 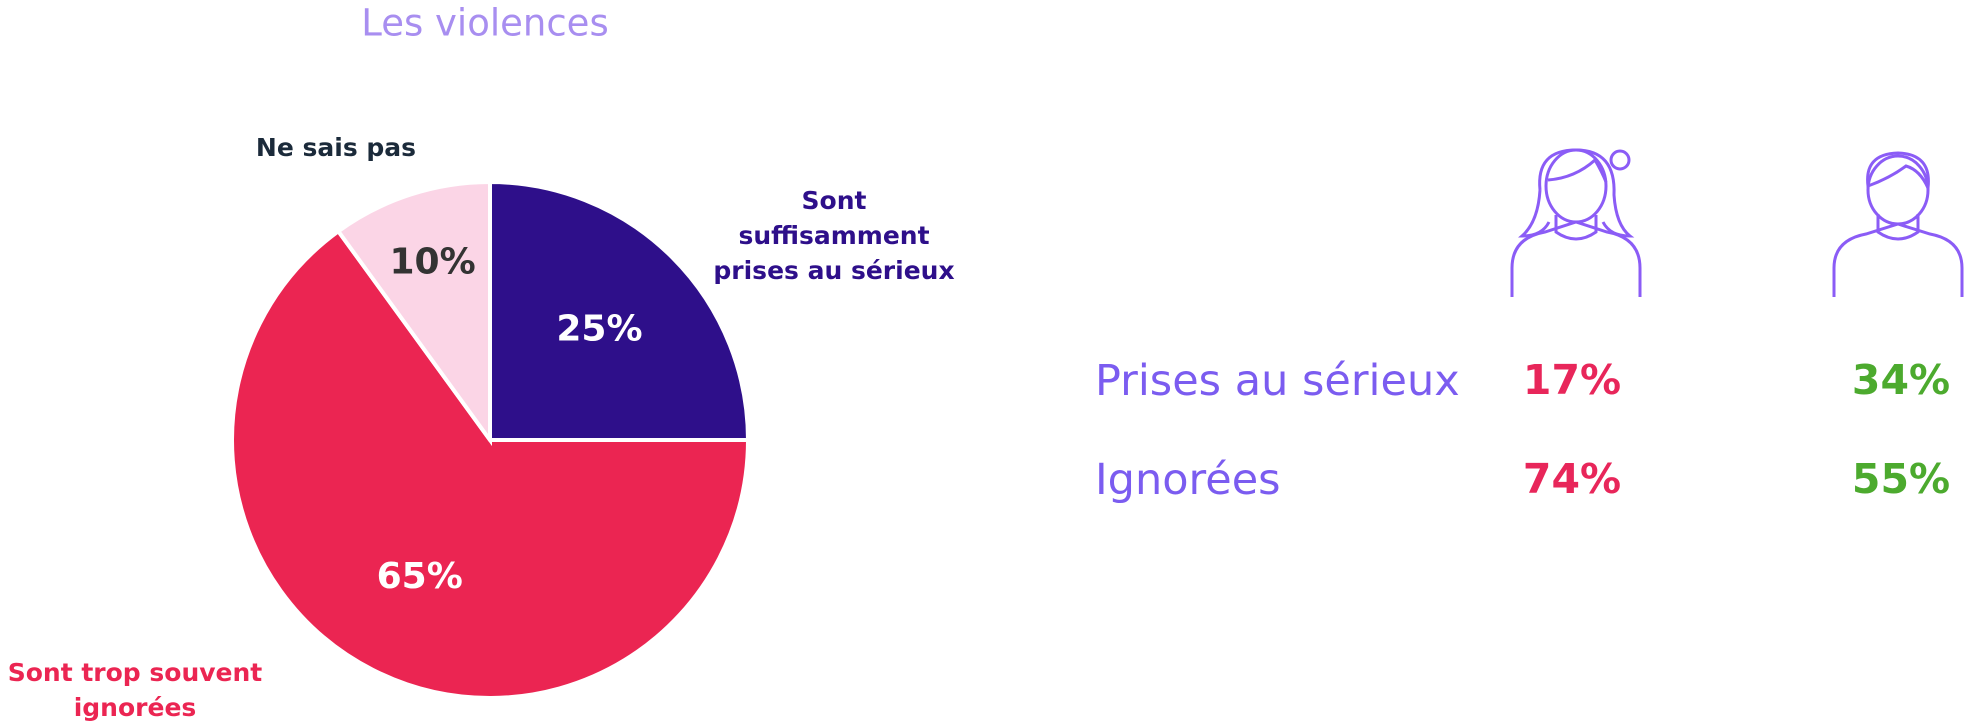 I want to click on women-value: 17%, so click(x=1572, y=380).